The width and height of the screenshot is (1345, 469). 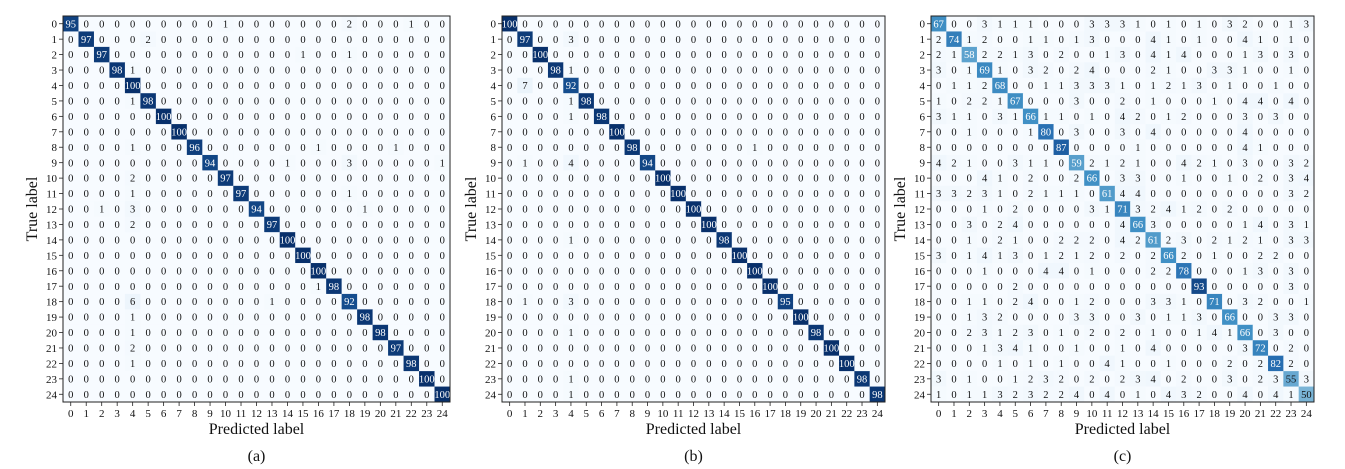 I want to click on cell-value-label: 94, so click(x=647, y=163).